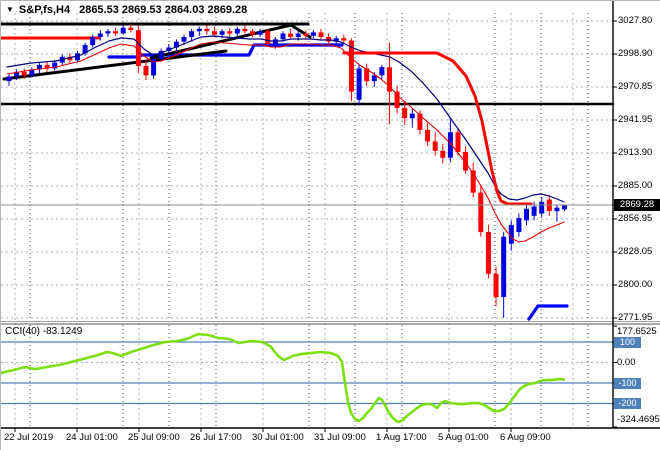  What do you see at coordinates (627, 383) in the screenshot?
I see `cci-level-badge: -100` at bounding box center [627, 383].